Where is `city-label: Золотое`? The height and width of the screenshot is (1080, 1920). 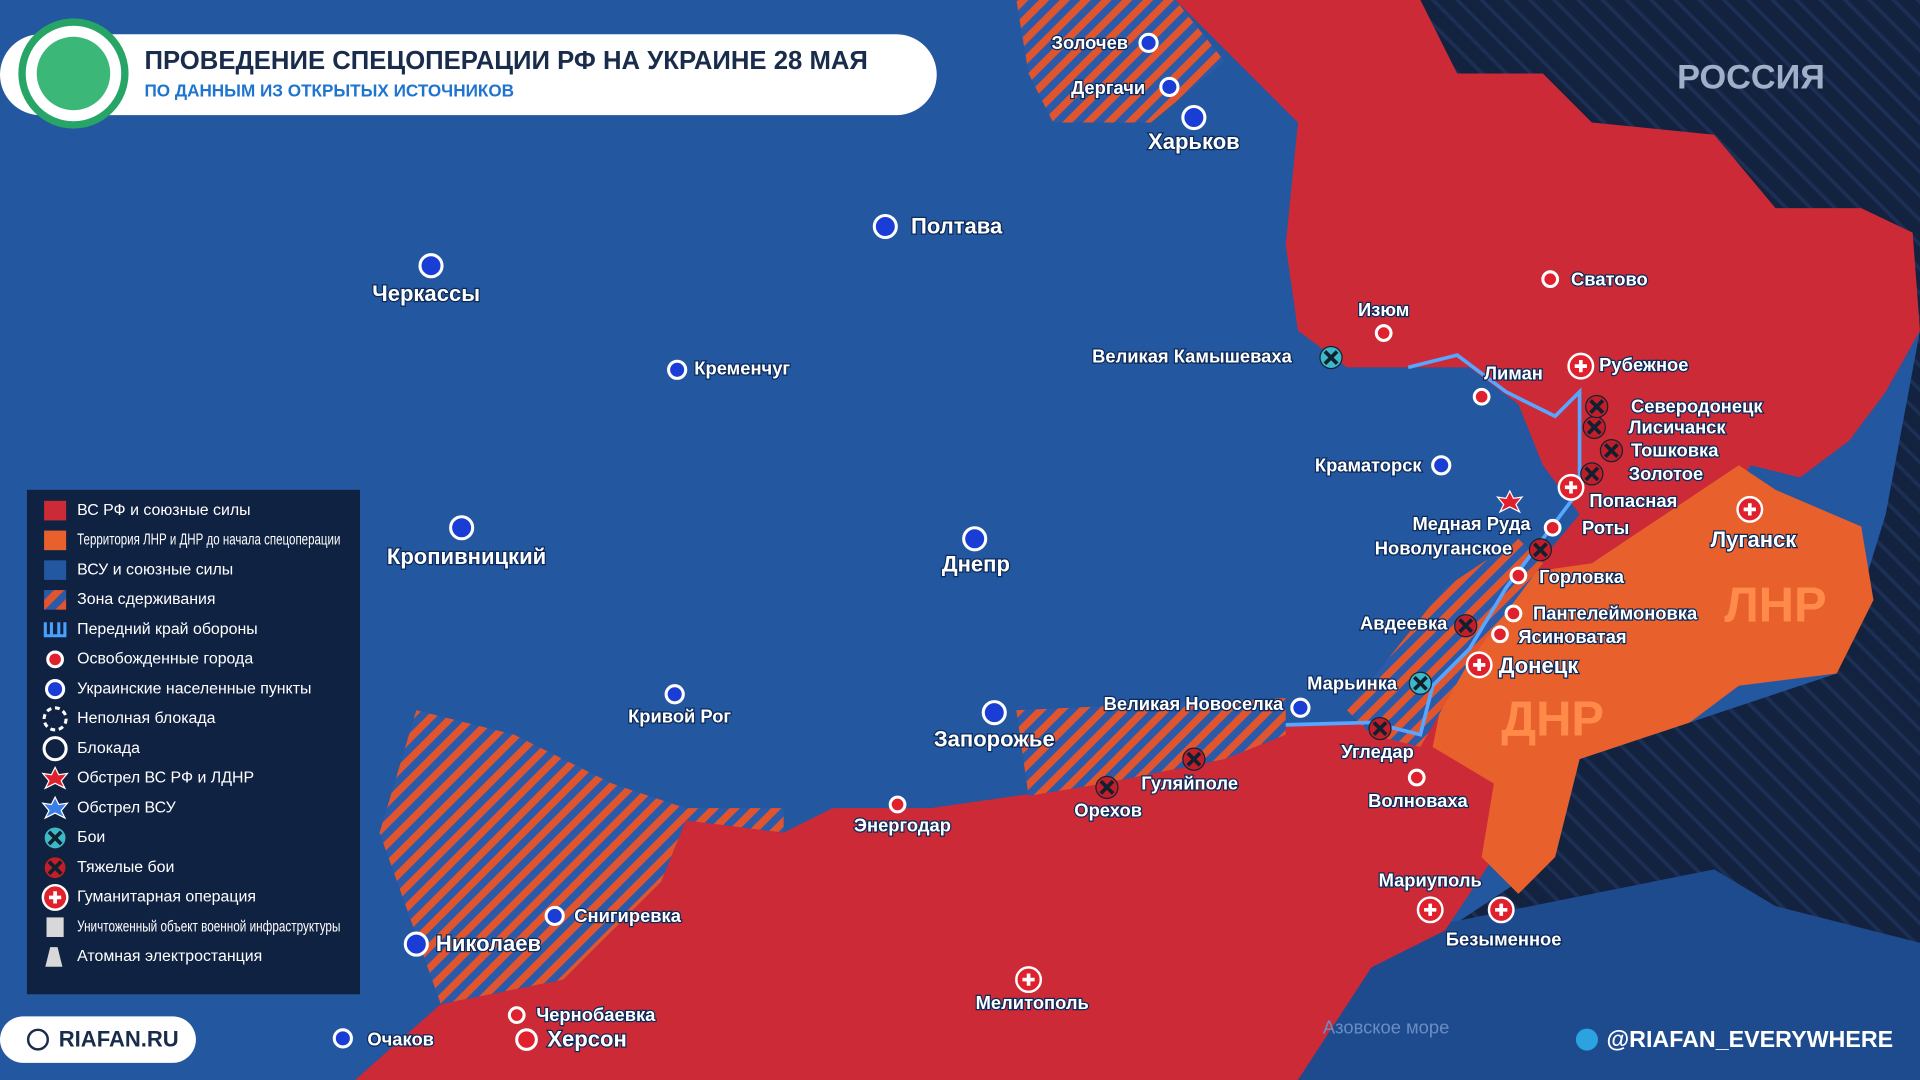 city-label: Золотое is located at coordinates (1666, 473).